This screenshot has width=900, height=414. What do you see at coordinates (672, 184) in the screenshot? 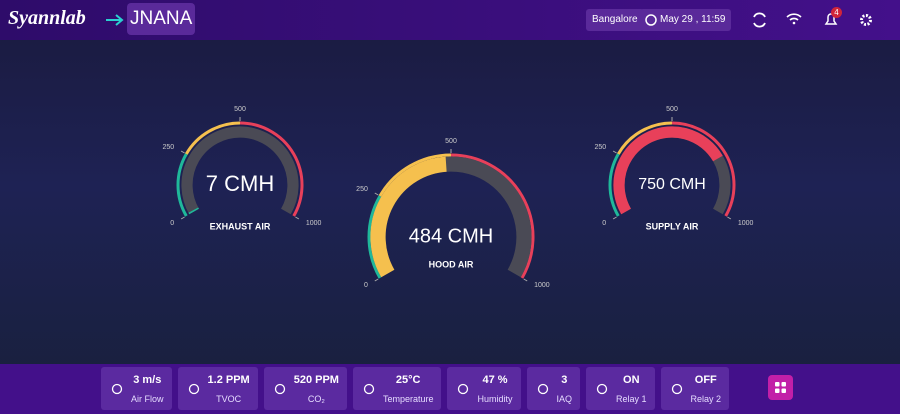
I see `gauge-reading: 750 CMH` at bounding box center [672, 184].